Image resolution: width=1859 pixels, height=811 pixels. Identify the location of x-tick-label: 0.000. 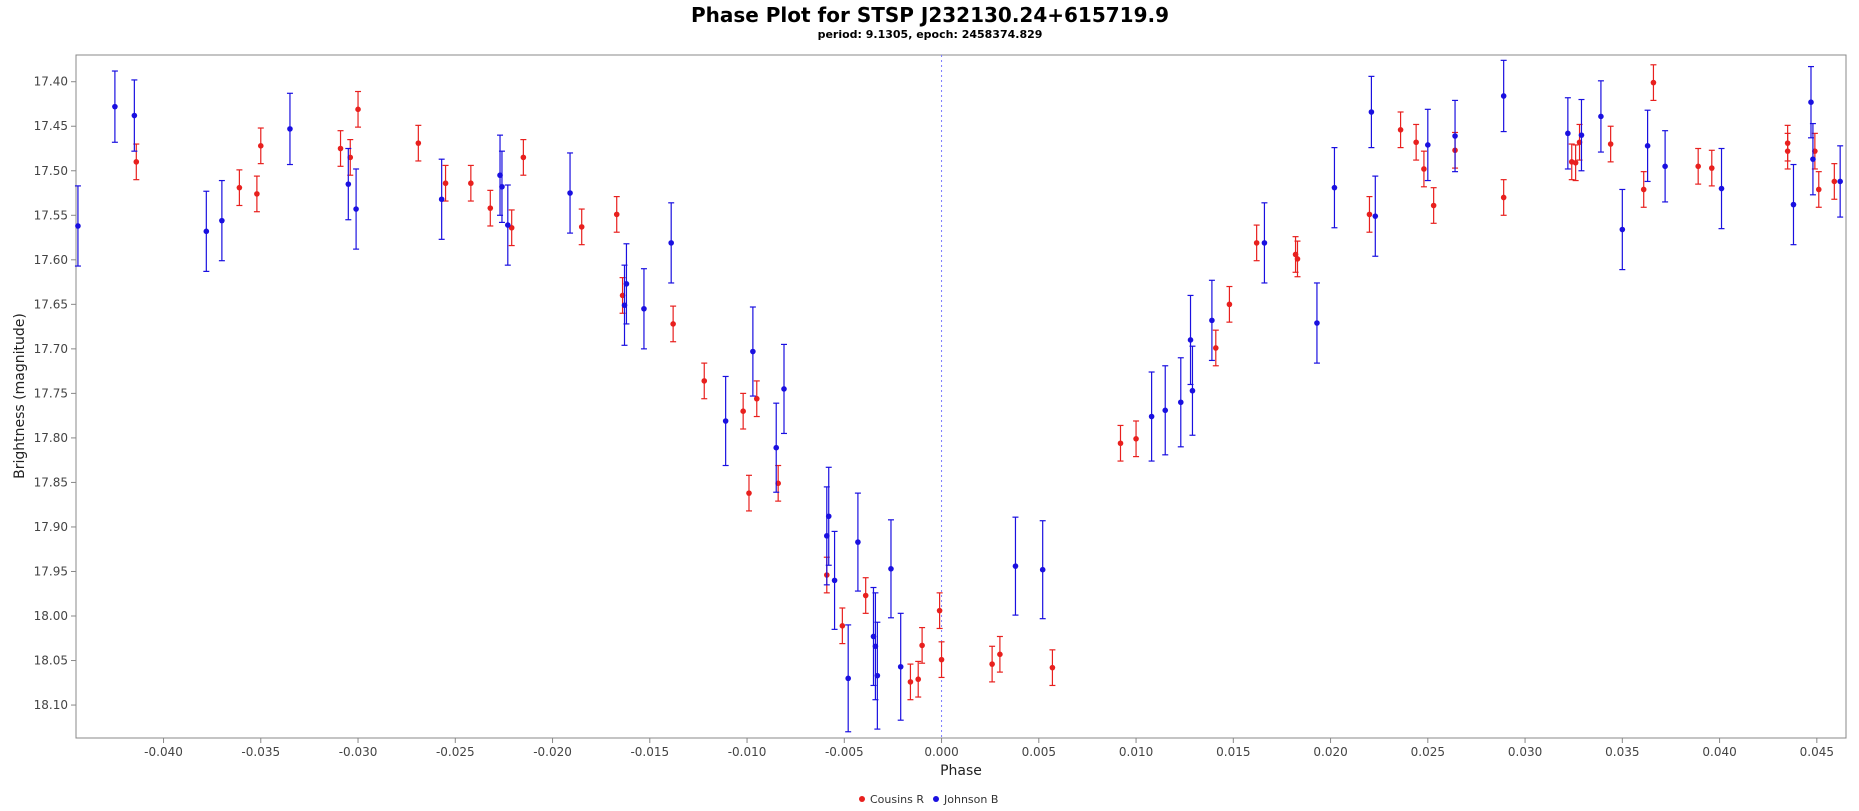
(941, 752).